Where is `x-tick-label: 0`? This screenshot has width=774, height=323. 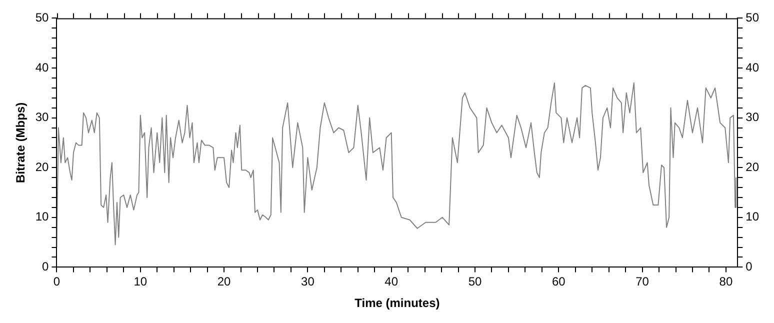 x-tick-label: 0 is located at coordinates (56, 281).